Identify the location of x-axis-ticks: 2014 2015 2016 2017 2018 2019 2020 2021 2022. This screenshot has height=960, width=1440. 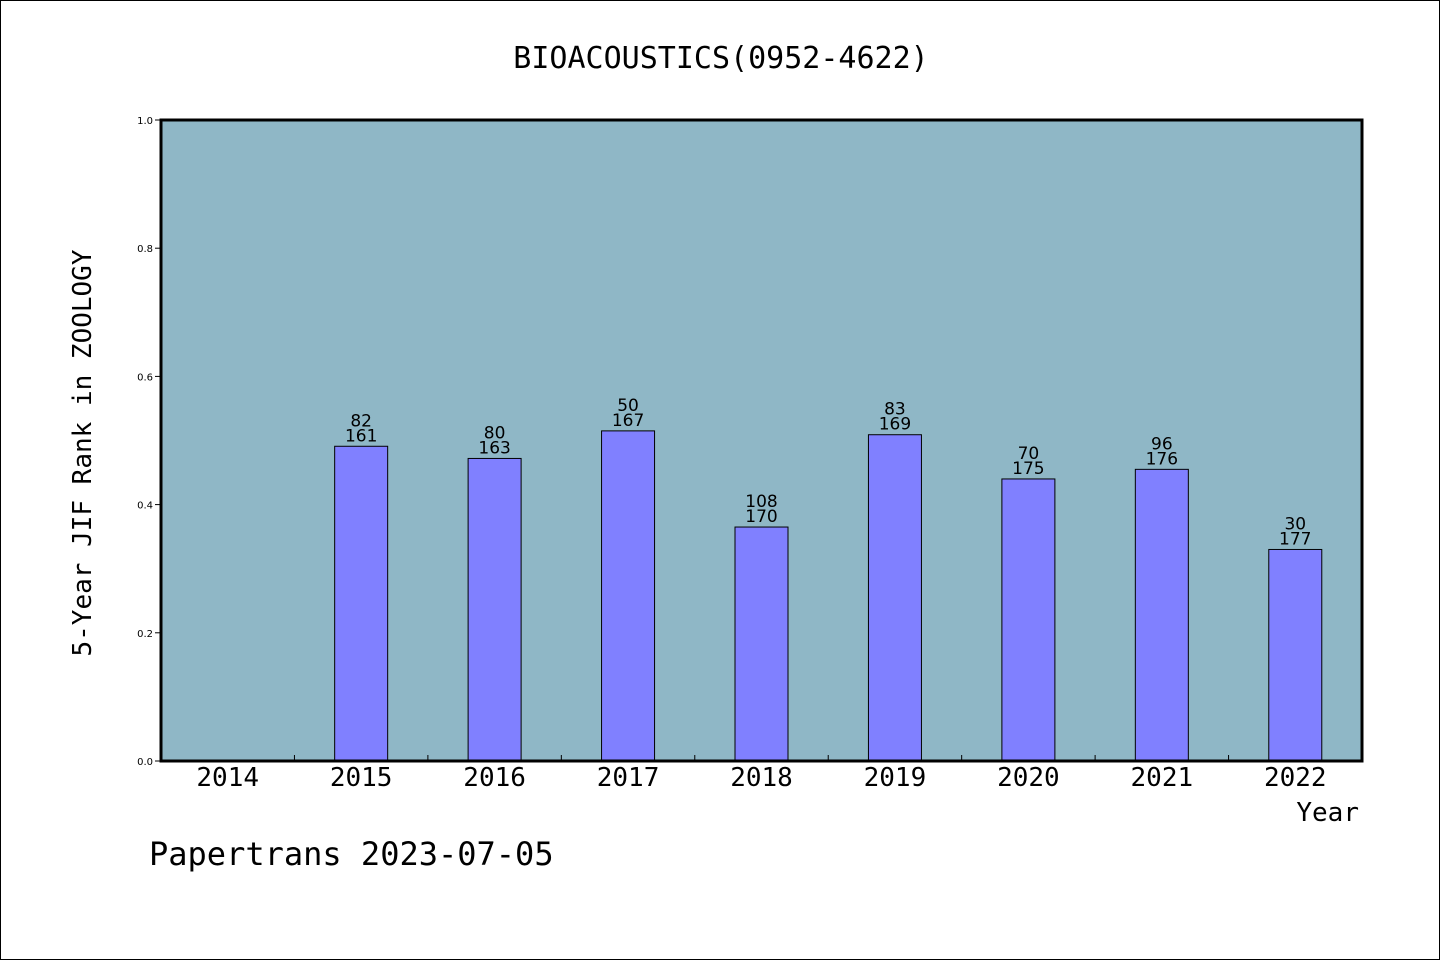
(761, 774).